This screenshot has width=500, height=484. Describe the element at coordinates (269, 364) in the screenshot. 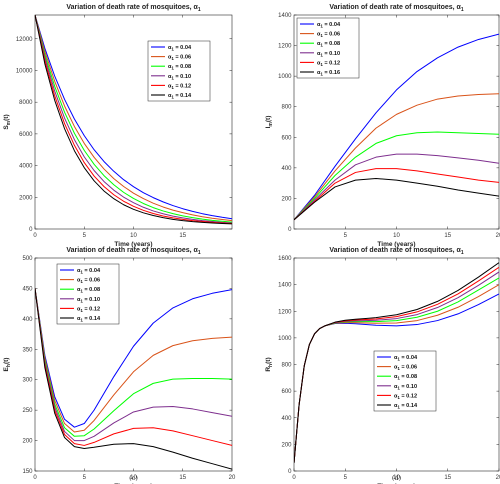

I see `y-axis-label: Rh(t)` at that location.